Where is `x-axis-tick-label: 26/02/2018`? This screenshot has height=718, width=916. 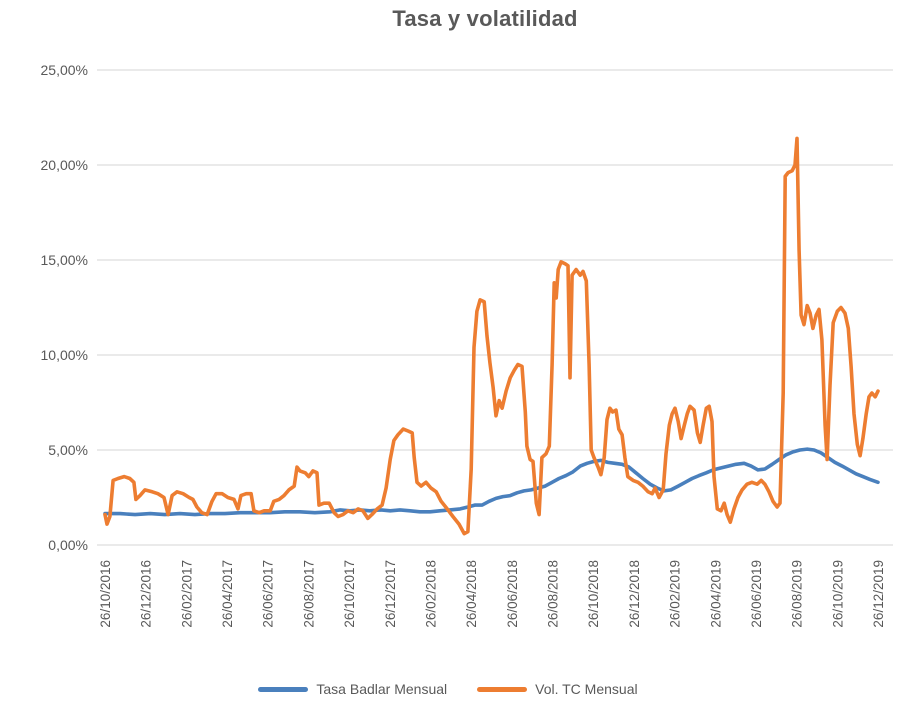
x-axis-tick-label: 26/02/2018 is located at coordinates (430, 594).